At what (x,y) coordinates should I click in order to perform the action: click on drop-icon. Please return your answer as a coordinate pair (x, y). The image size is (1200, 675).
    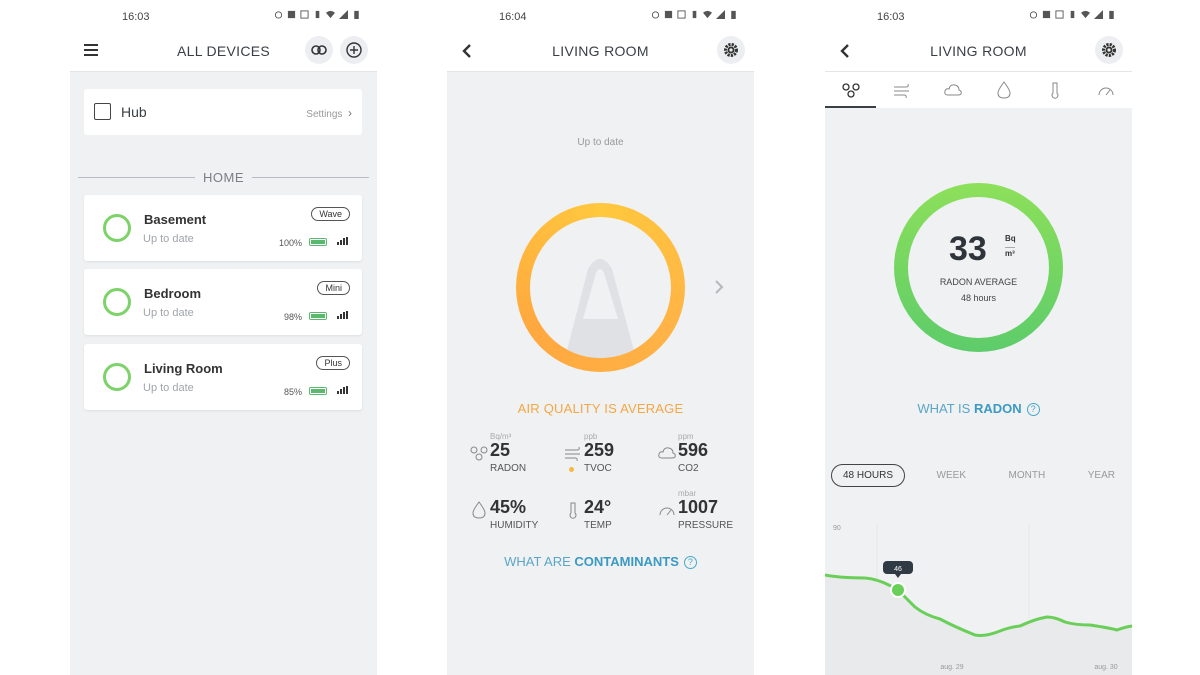
    Looking at the image, I should click on (479, 510).